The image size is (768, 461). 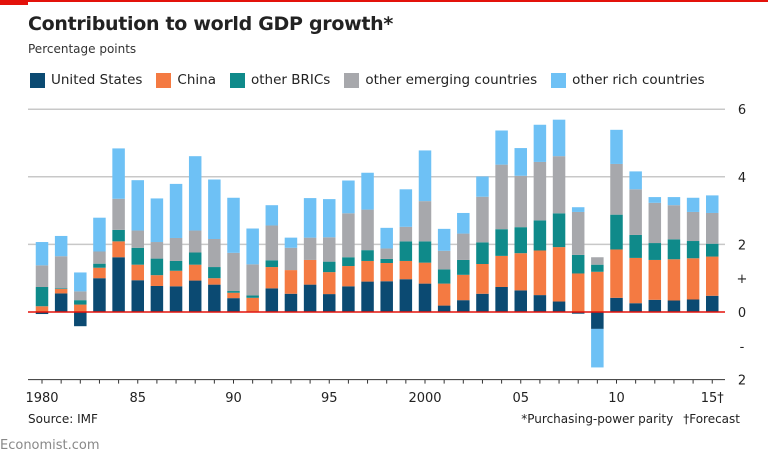 I want to click on x-tick-label: 2000, so click(x=424, y=398).